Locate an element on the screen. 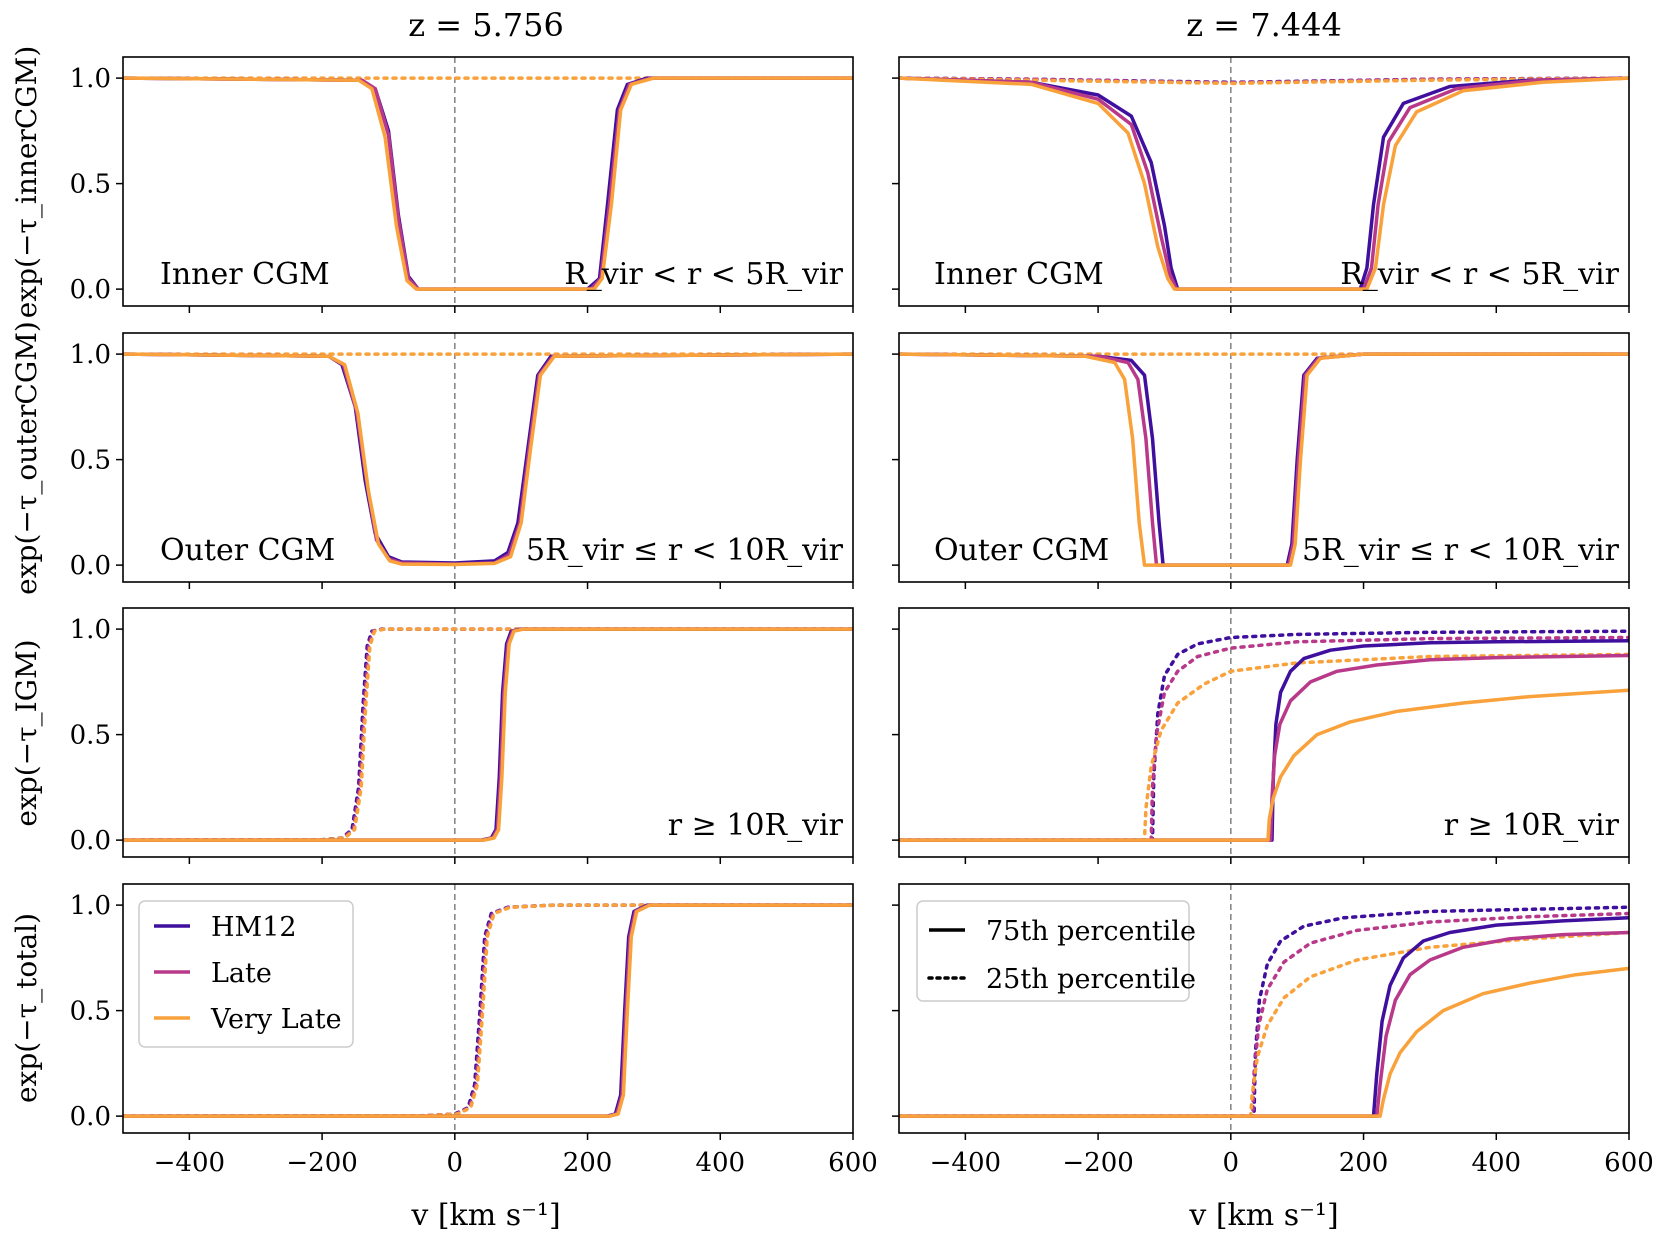  panel-right-label-r2c1: 5R_vir ≤ r < 10R_vir is located at coordinates (685, 550).